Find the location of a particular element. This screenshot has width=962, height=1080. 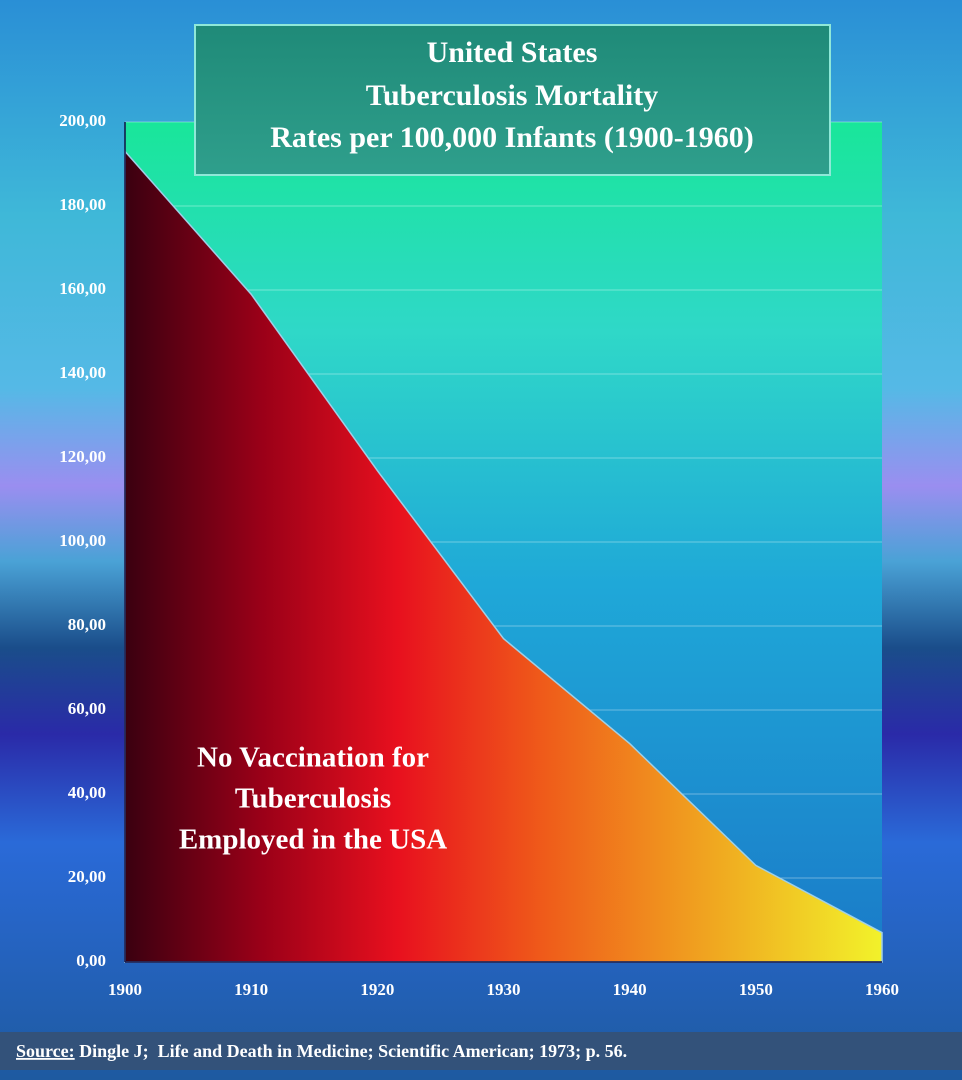

y-tick-label: 0,00 is located at coordinates (91, 960).